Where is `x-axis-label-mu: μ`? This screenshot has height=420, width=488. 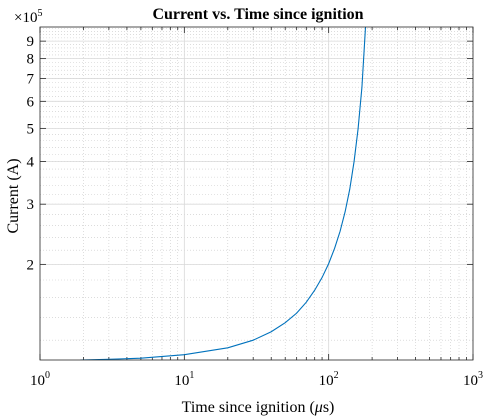
x-axis-label-mu: μ is located at coordinates (318, 407).